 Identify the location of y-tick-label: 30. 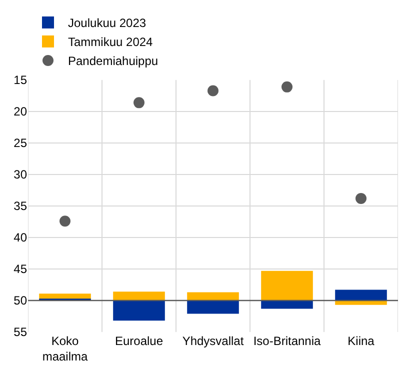
(21, 175).